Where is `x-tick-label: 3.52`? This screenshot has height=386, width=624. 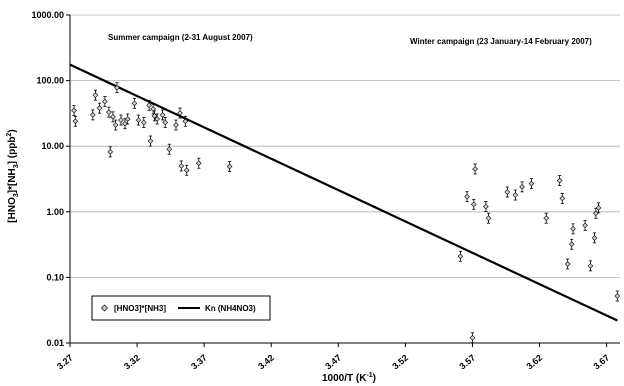 x-tick-label: 3.52 is located at coordinates (400, 362).